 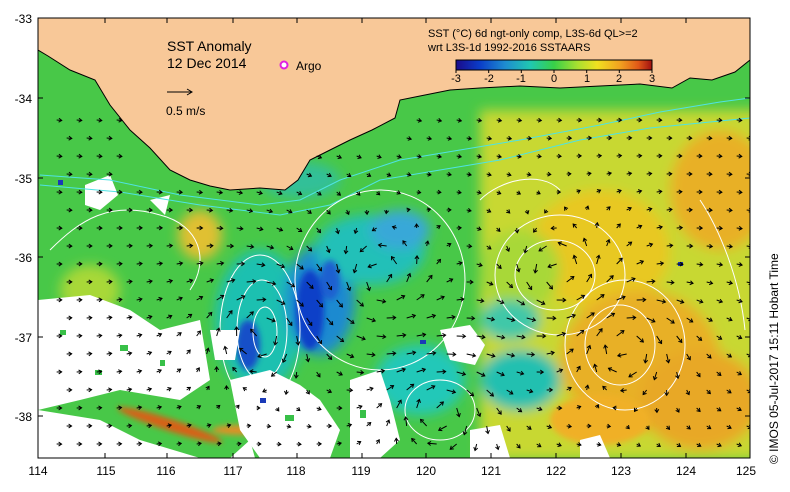 What do you see at coordinates (166, 471) in the screenshot?
I see `x-tick-label: 116` at bounding box center [166, 471].